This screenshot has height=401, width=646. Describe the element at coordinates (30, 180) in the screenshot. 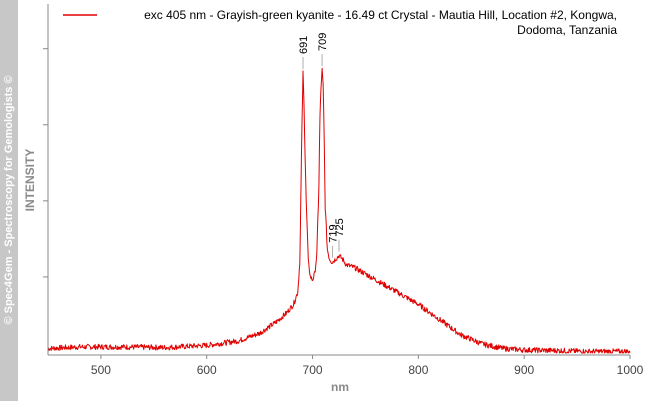

I see `y-axis-title: INTENSITY` at that location.